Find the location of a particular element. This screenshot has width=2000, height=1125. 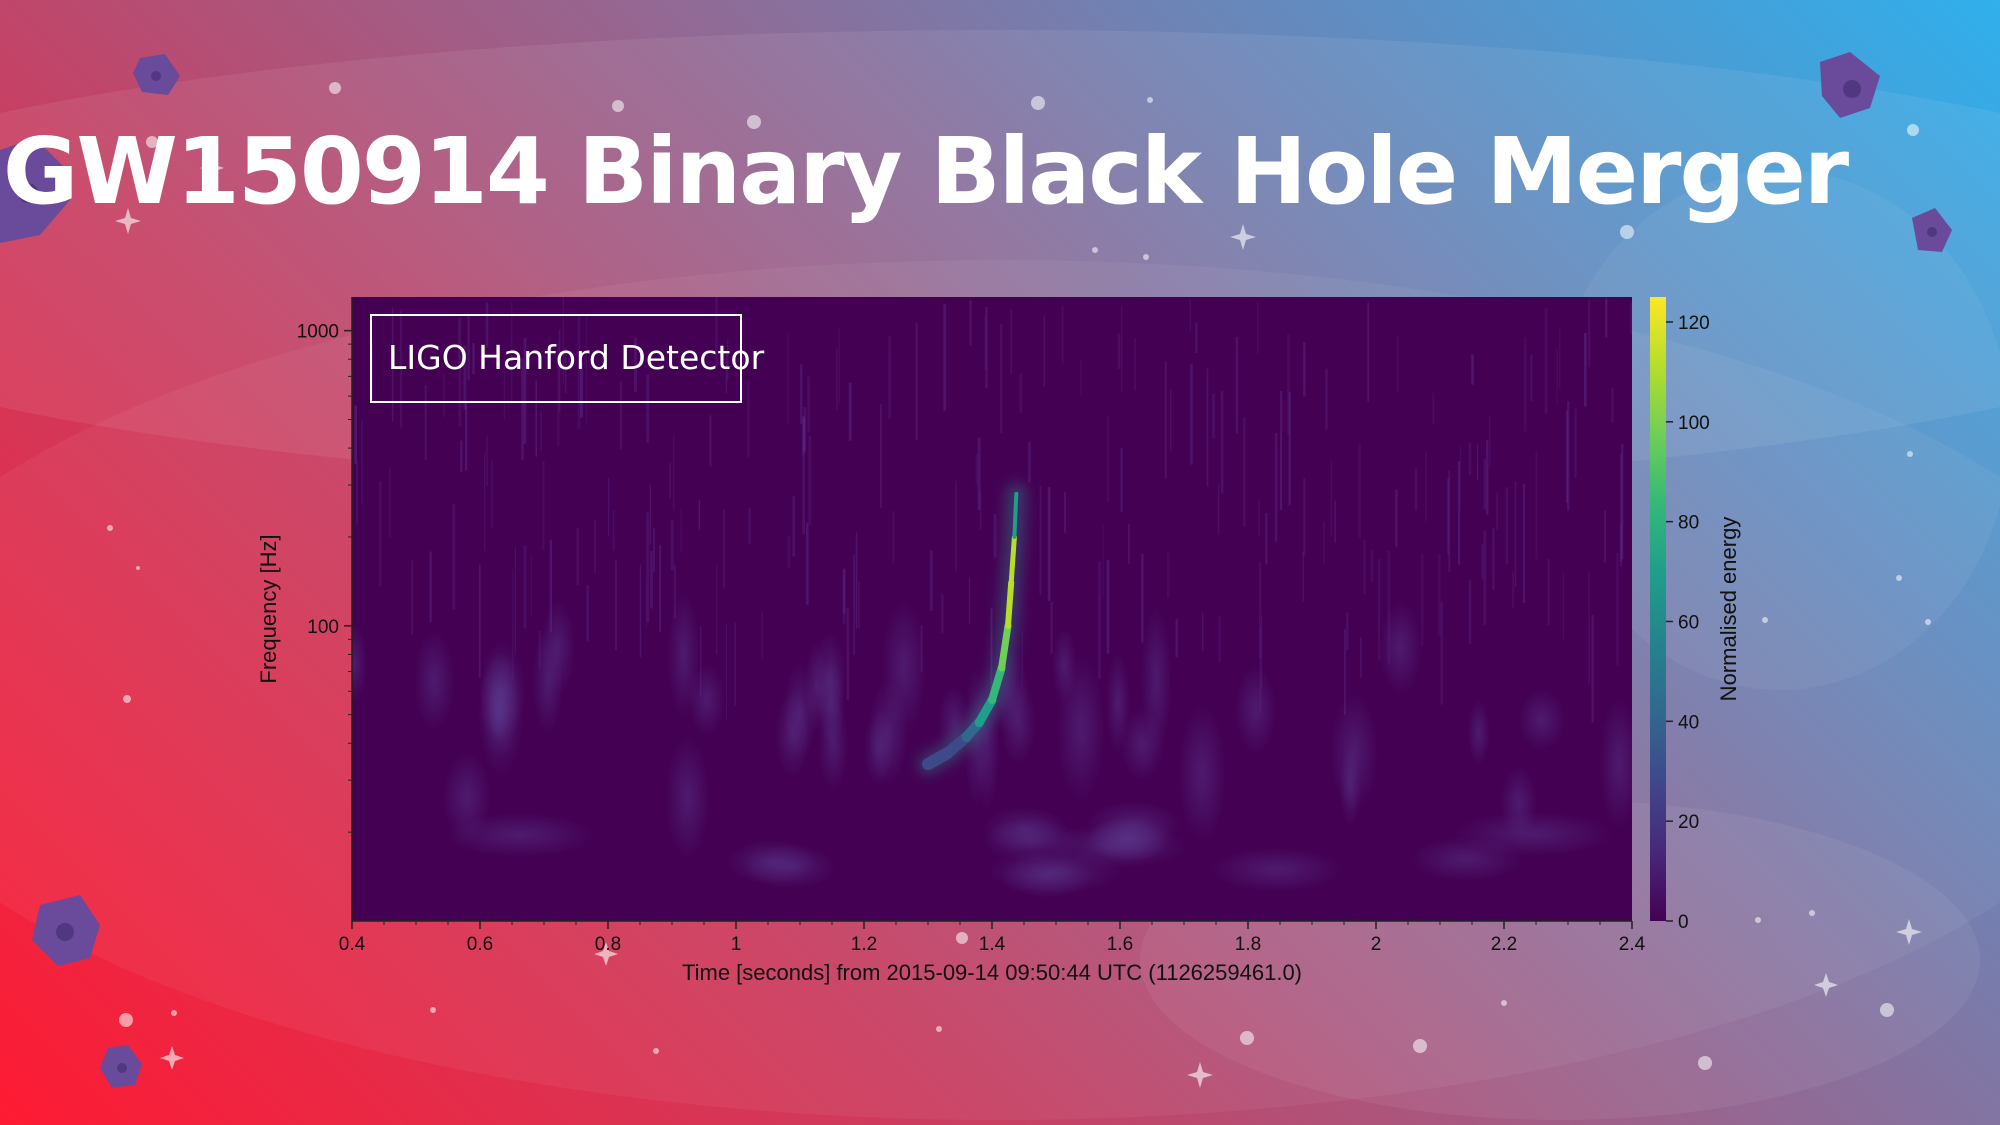

y-axis-title: Frequency [Hz] is located at coordinates (268, 608).